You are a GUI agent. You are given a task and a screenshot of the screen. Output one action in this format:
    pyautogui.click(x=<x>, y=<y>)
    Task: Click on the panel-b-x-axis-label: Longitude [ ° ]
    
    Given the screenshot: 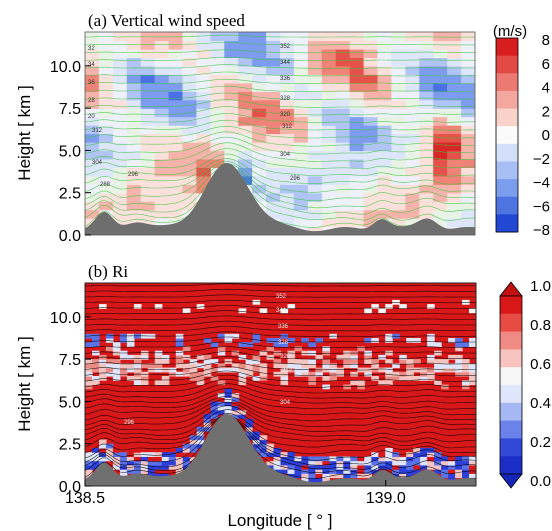 What is the action you would take?
    pyautogui.click(x=279, y=520)
    